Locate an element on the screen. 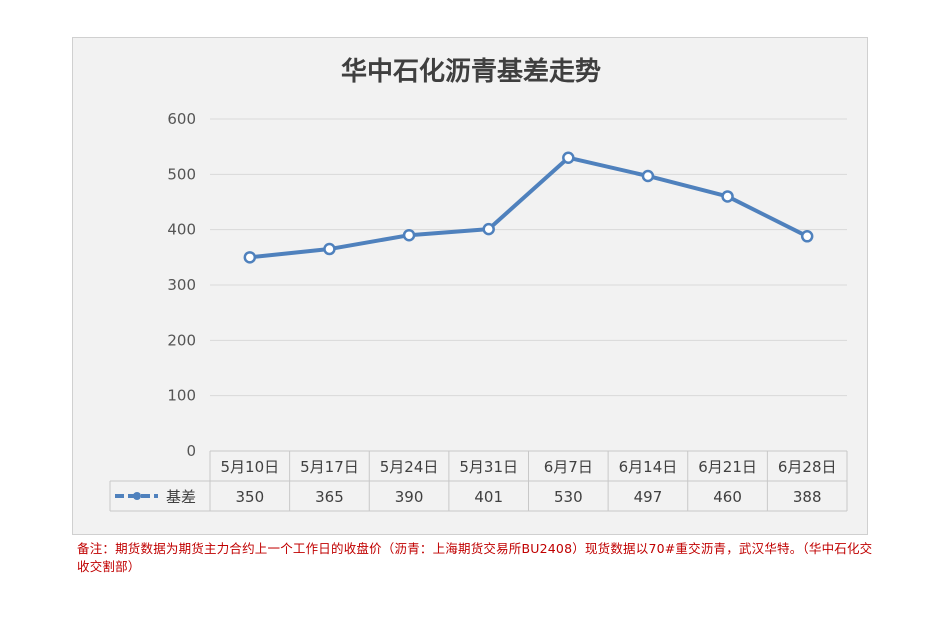 The image size is (949, 636). y-tick-label: 500 is located at coordinates (181, 174).